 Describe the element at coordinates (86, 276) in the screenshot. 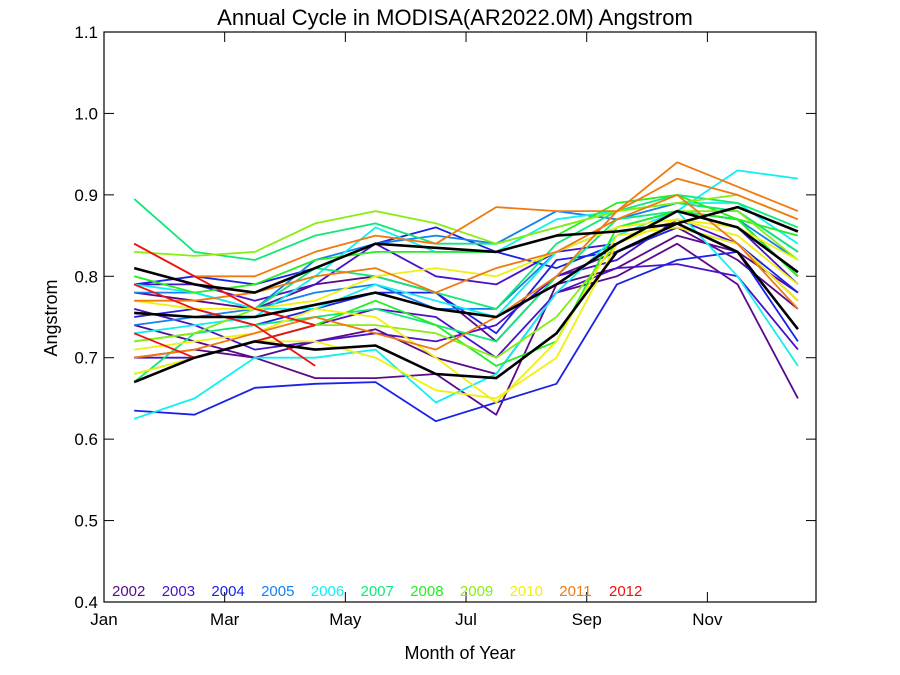

I see `y-tick-label: 0.8` at that location.